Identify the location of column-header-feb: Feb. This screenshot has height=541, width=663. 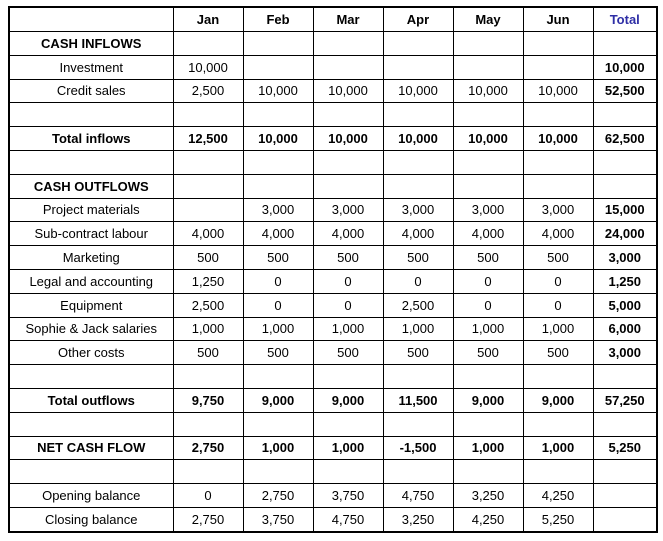
(278, 19).